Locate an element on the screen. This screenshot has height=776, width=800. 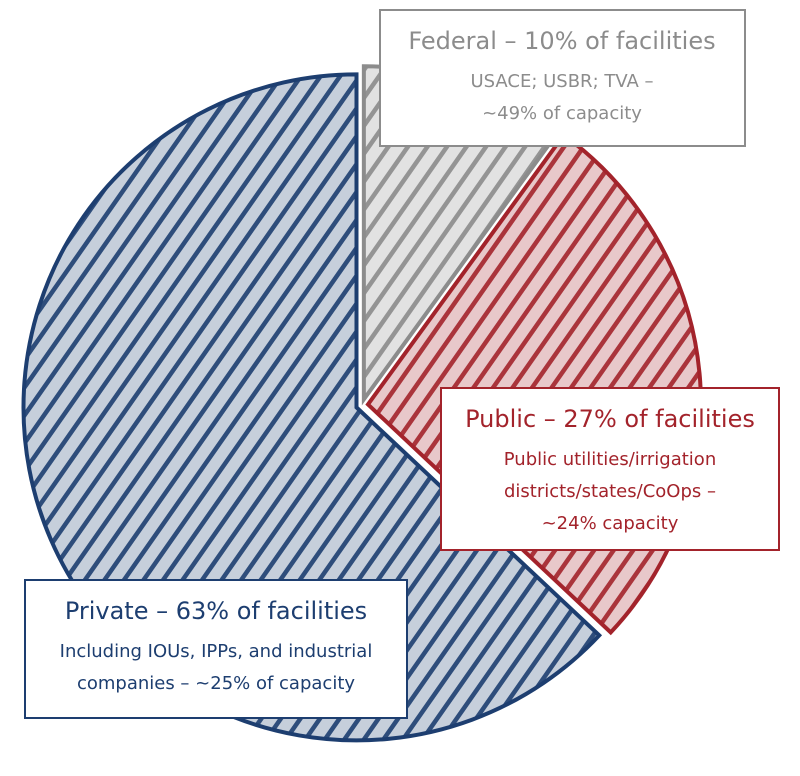
slice-label: Private – 63% of facilities is located at coordinates (216, 611).